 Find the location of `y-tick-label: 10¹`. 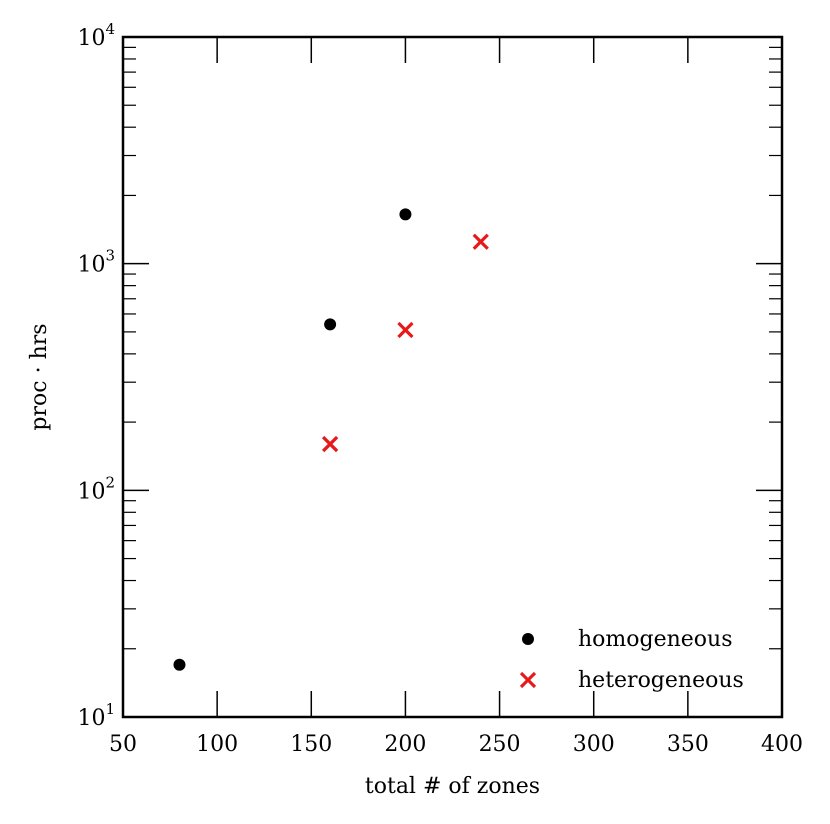

y-tick-label: 10¹ is located at coordinates (96, 715).